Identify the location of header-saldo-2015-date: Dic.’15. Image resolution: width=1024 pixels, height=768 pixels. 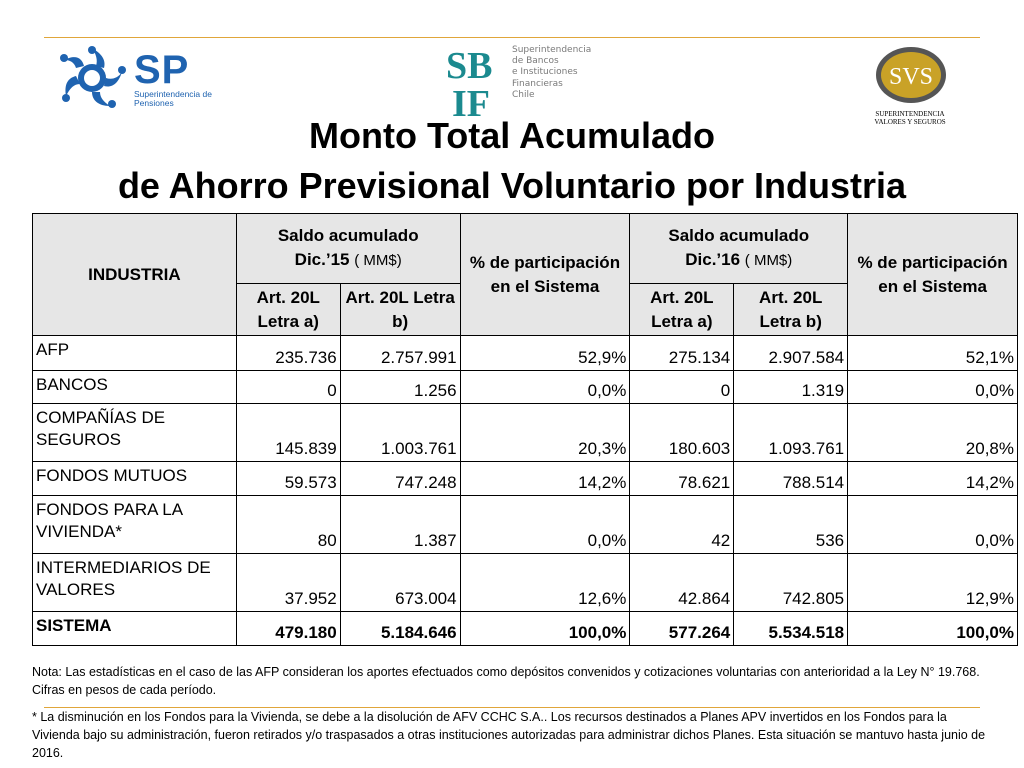
(322, 259).